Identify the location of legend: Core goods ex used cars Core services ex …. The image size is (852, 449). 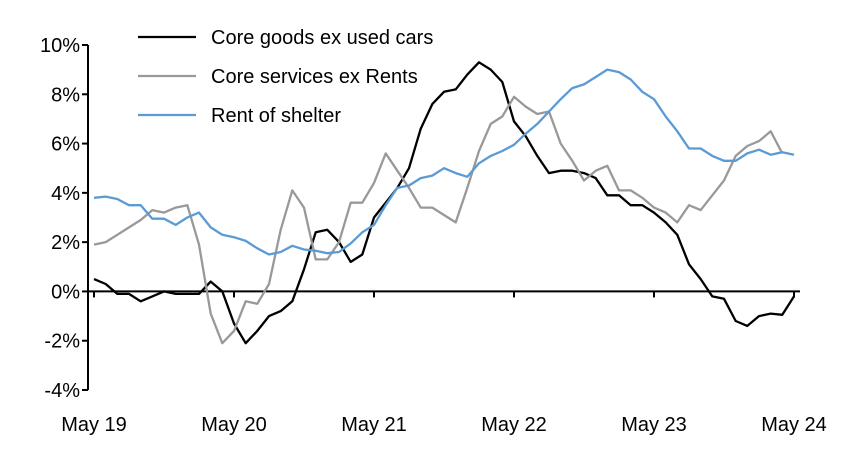
(285, 77).